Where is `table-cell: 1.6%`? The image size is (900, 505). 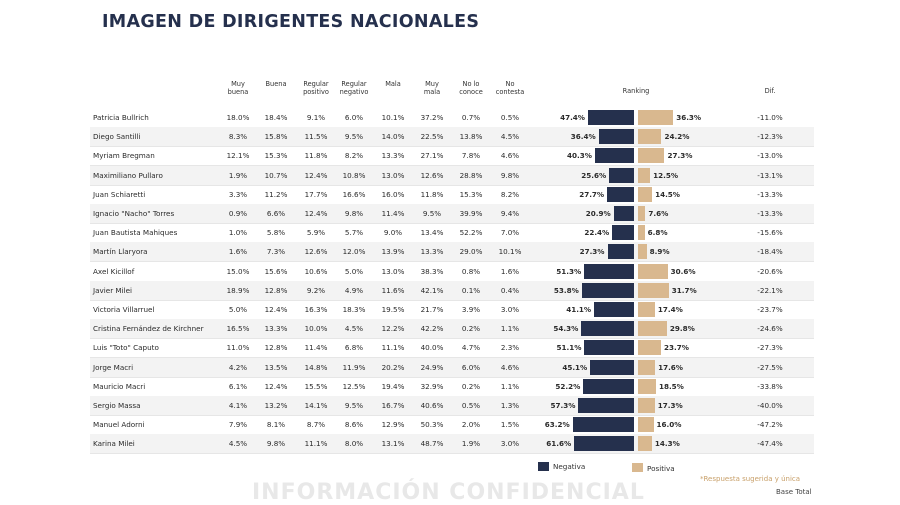
table-cell: 1.6% is located at coordinates (238, 252).